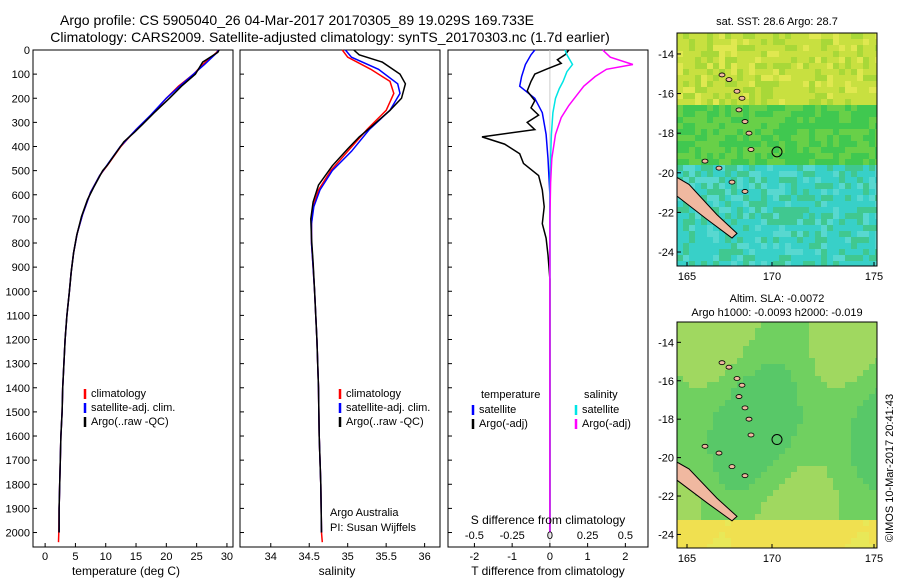  What do you see at coordinates (18, 341) in the screenshot?
I see `y-tick-label: 1200` at bounding box center [18, 341].